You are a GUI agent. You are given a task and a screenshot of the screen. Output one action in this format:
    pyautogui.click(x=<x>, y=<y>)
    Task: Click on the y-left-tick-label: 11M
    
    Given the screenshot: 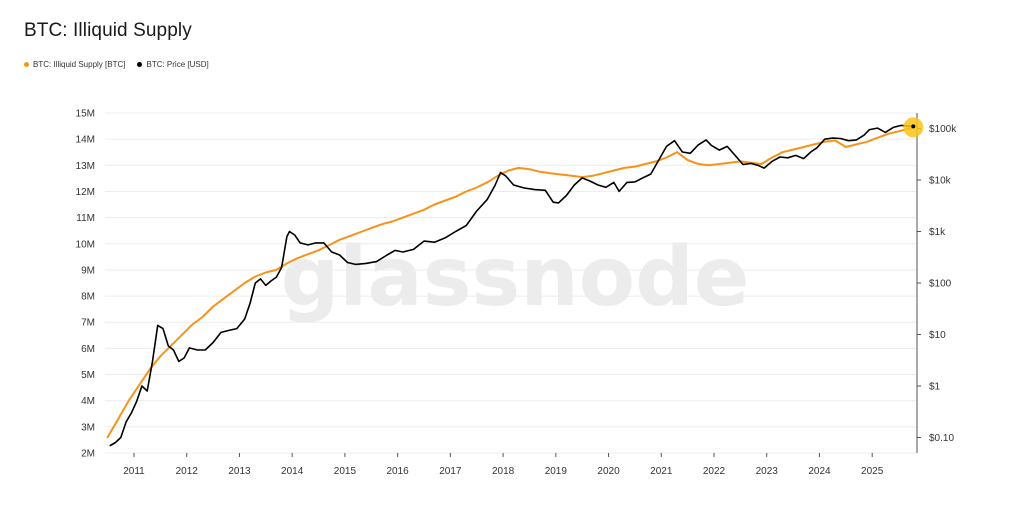 What is the action you would take?
    pyautogui.click(x=85, y=218)
    